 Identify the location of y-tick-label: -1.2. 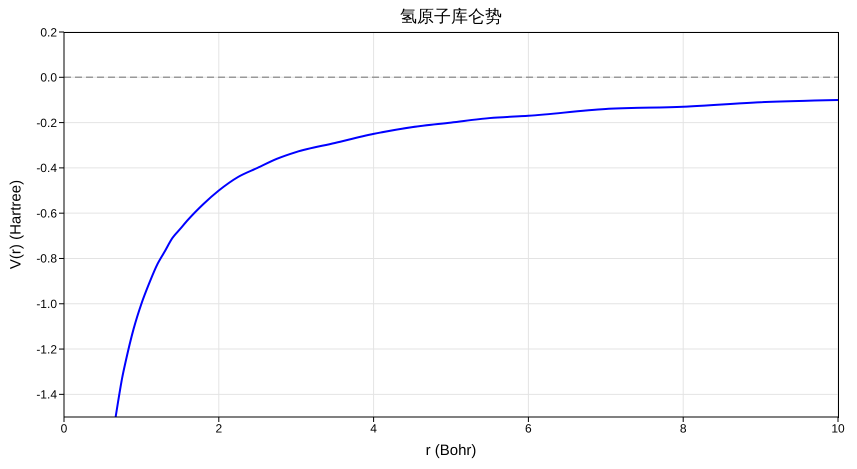
(47, 349).